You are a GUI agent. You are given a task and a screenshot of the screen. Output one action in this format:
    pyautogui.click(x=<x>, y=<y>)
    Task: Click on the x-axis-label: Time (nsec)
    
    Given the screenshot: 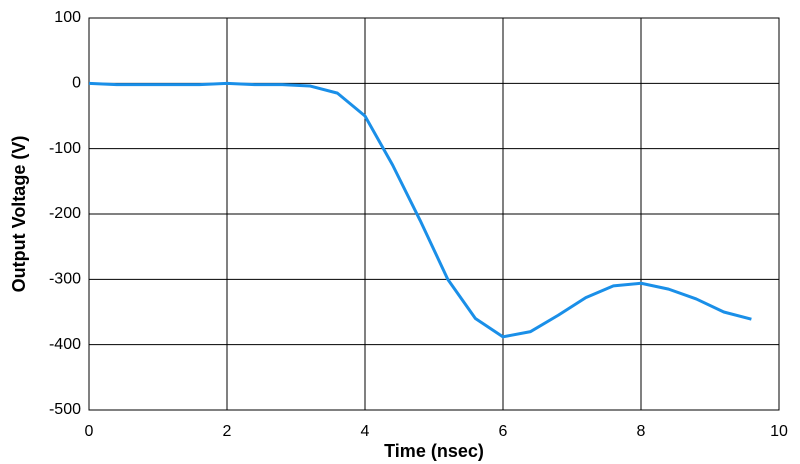 What is the action you would take?
    pyautogui.click(x=434, y=451)
    